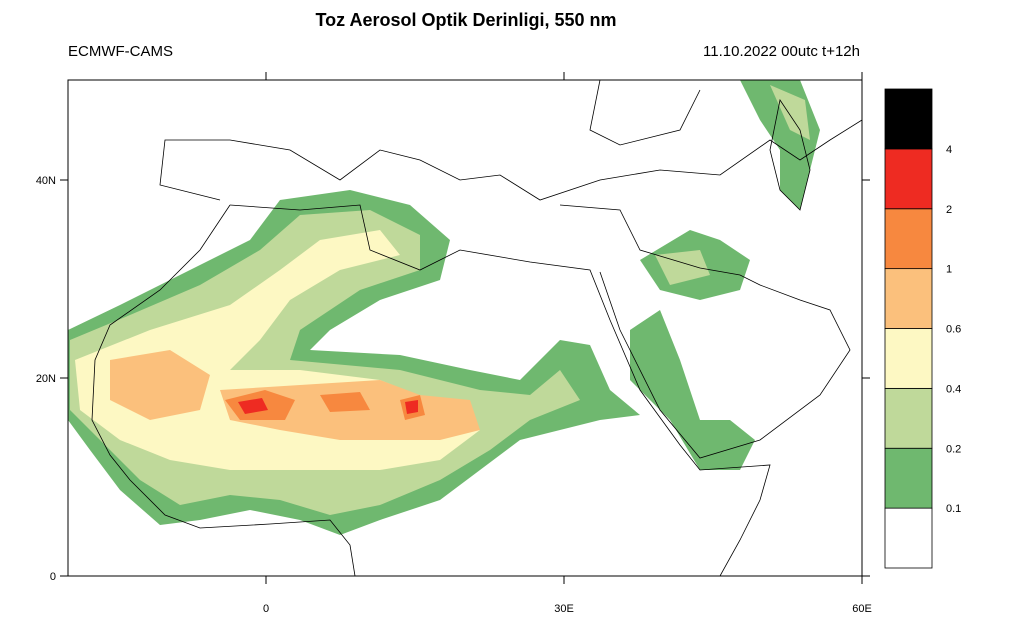 The height and width of the screenshot is (630, 1010). I want to click on colorbar-label: 0.4, so click(953, 389).